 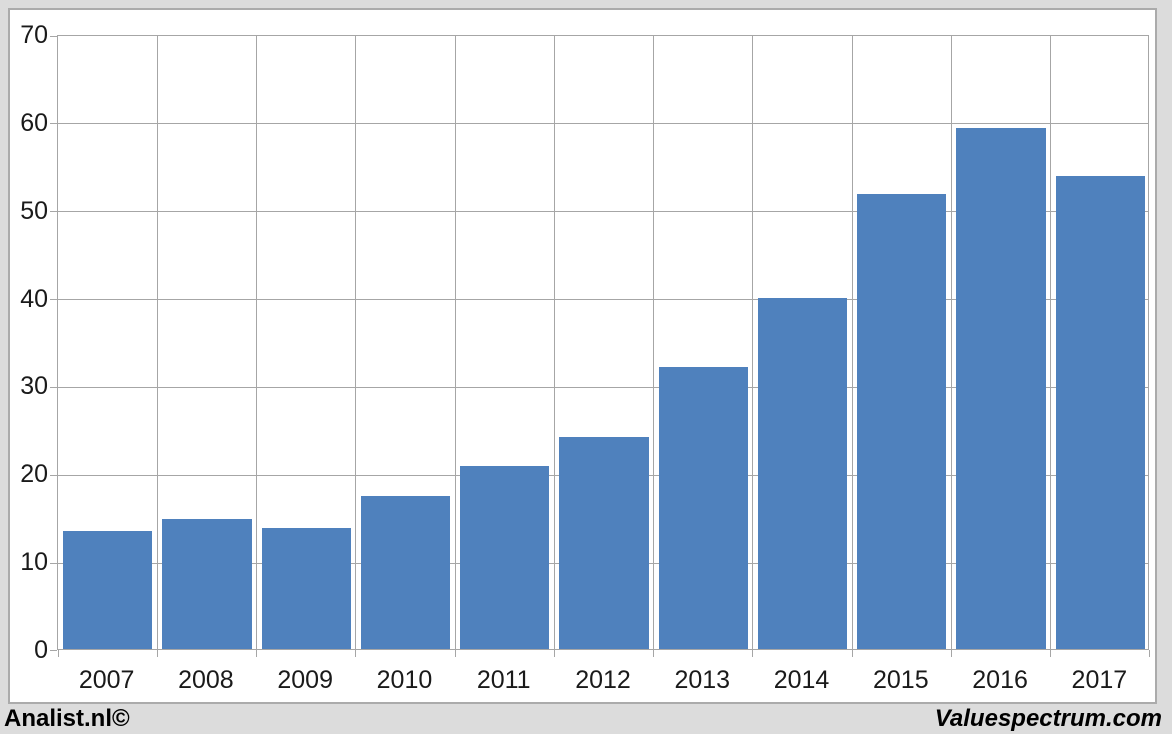 What do you see at coordinates (1000, 680) in the screenshot?
I see `x-axis-label: 2016` at bounding box center [1000, 680].